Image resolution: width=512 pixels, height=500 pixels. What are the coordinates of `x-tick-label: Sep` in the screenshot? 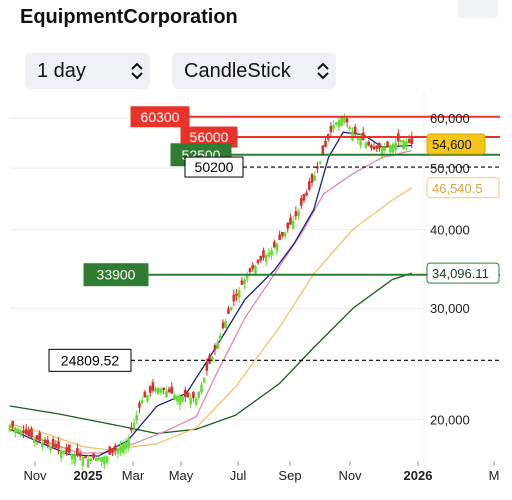 It's located at (289, 475).